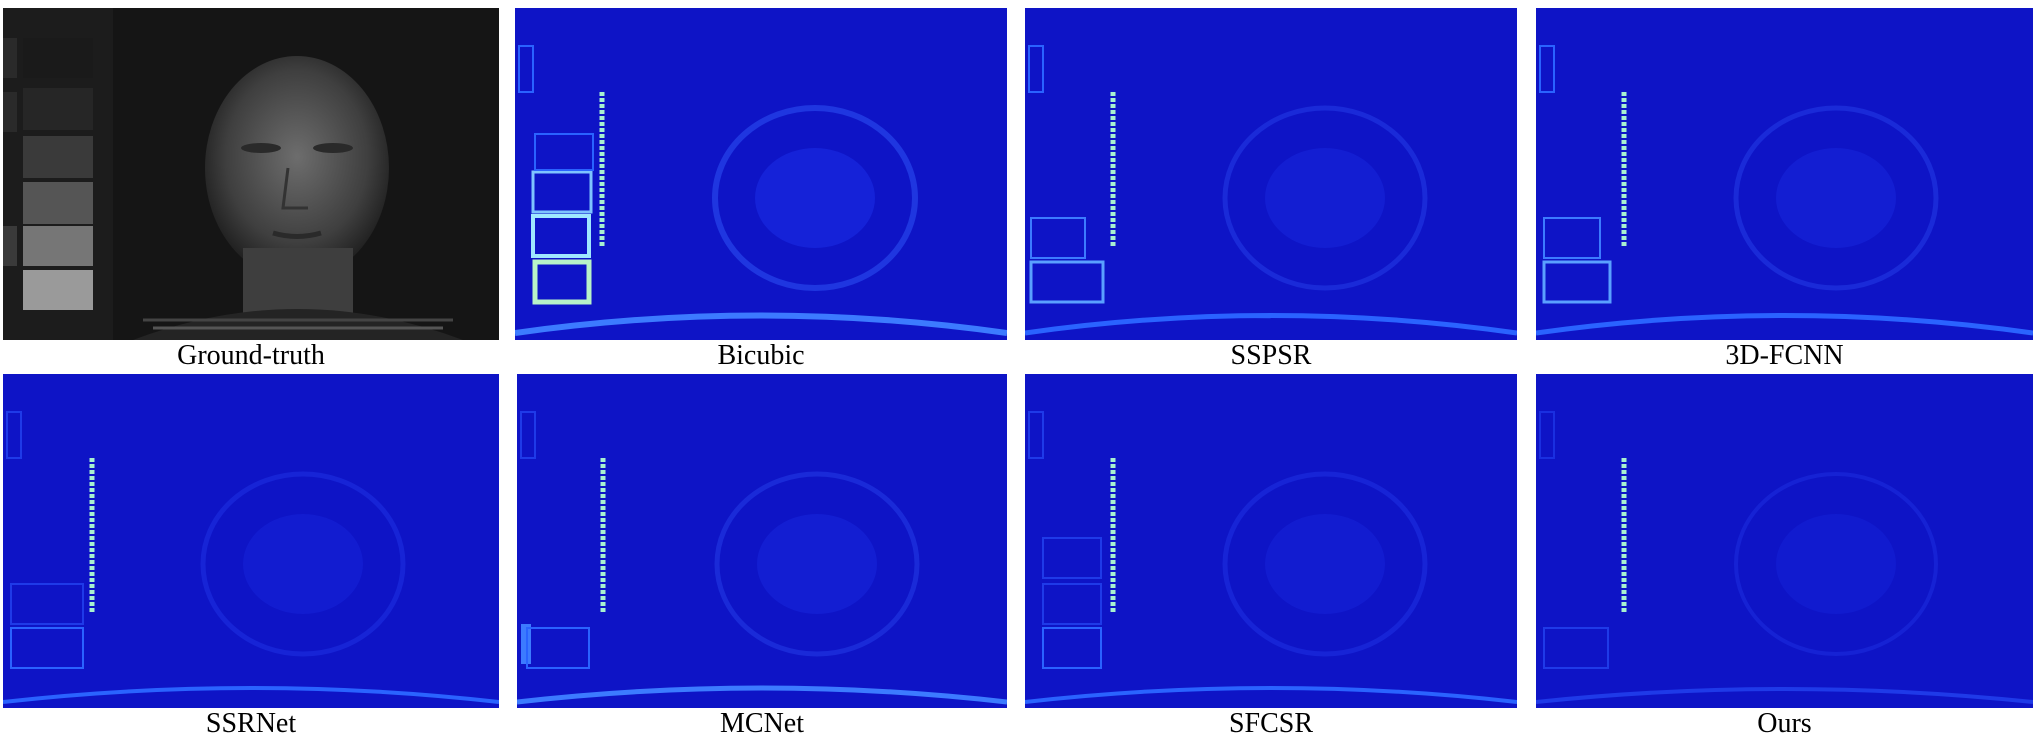  Describe the element at coordinates (251, 174) in the screenshot. I see `ground-truth-image` at that location.